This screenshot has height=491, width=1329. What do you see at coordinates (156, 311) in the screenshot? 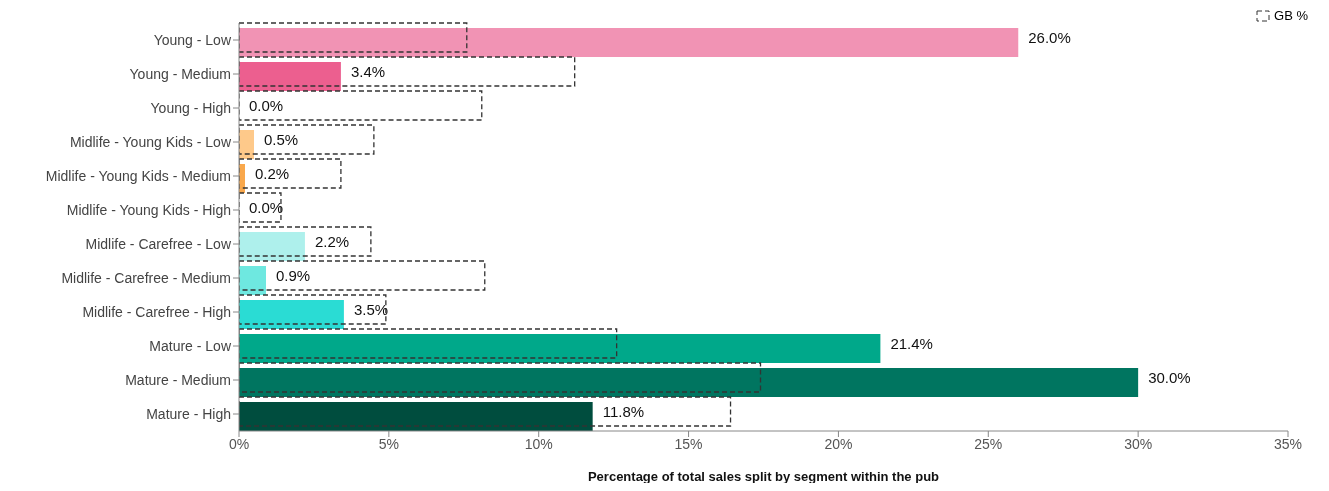
I see `y-tick-label: Midlife - Carefree - High` at bounding box center [156, 311].